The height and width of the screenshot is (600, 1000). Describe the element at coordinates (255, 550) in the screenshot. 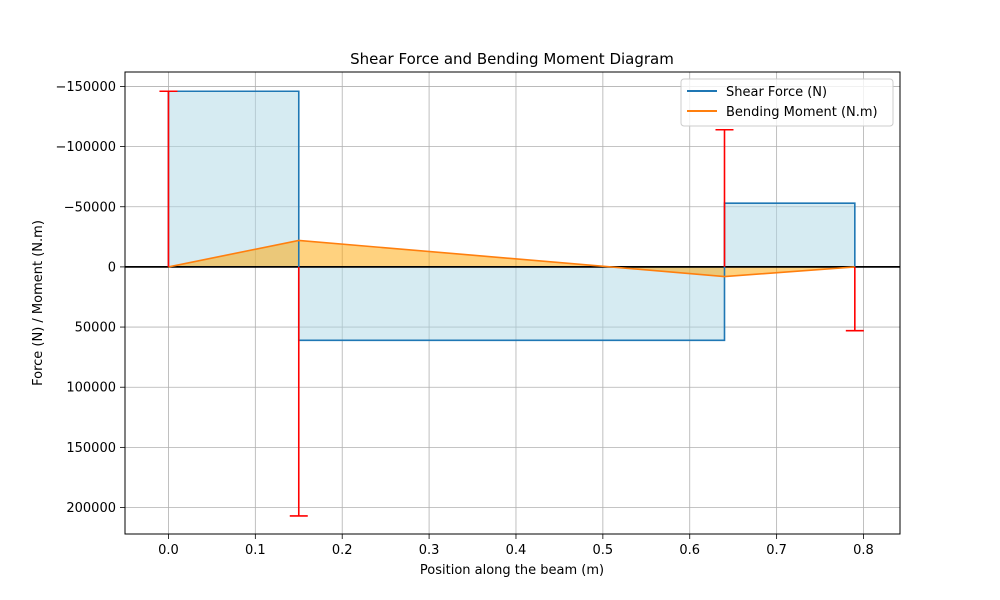

I see `x-tick-label-1: 0.1` at that location.